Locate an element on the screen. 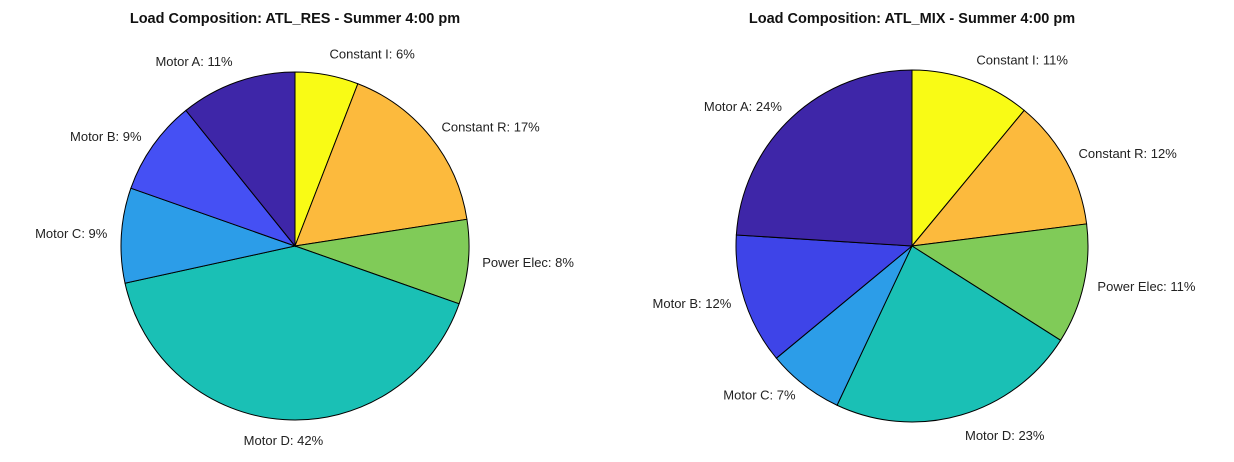 The image size is (1234, 462). slice-label: Motor B: 12% is located at coordinates (692, 303).